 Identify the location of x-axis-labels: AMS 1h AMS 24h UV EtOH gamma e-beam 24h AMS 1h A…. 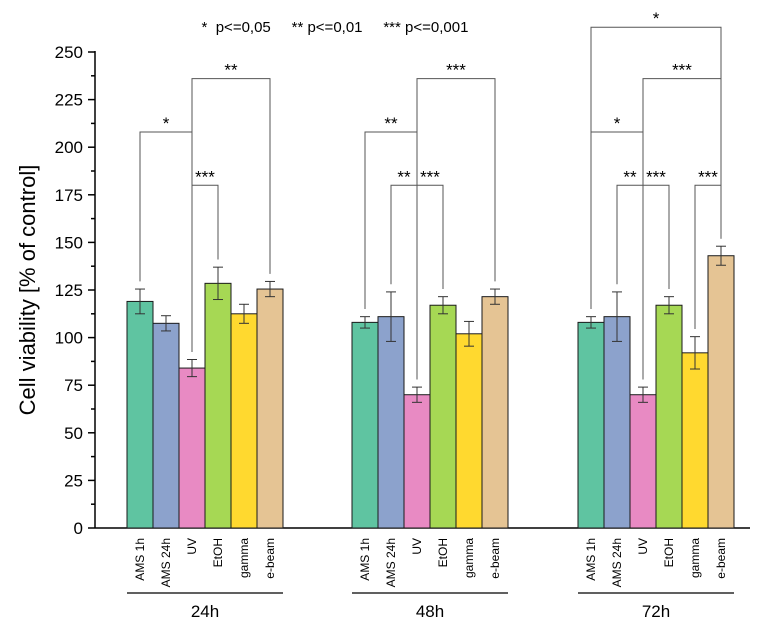
(430, 579).